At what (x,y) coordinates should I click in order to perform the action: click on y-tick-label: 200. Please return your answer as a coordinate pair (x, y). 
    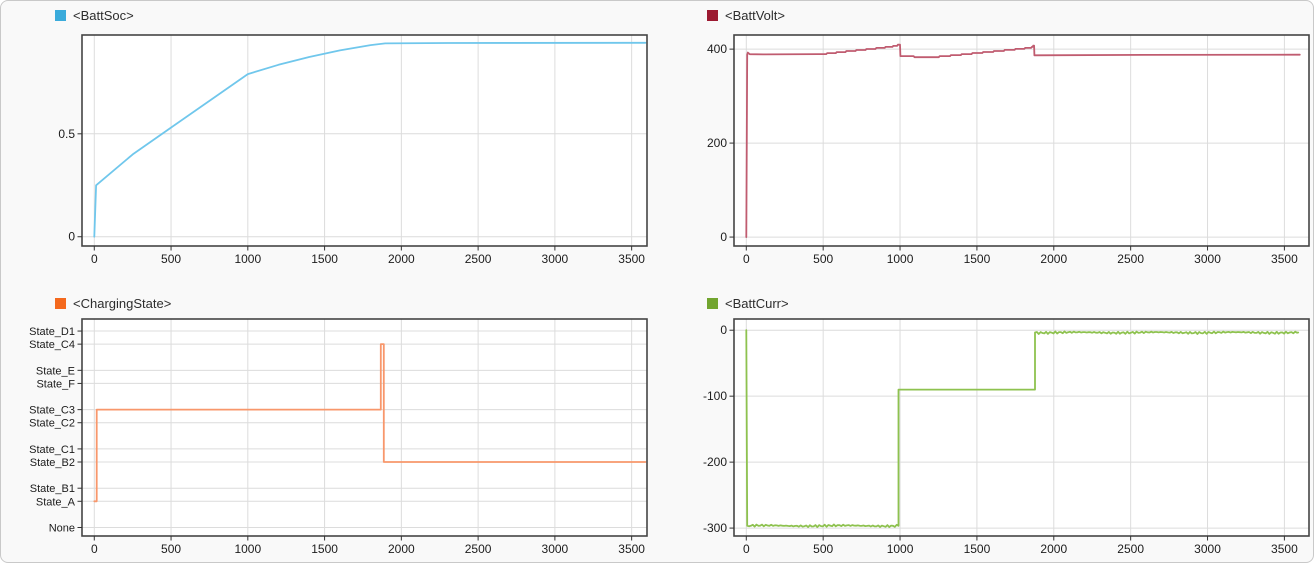
    Looking at the image, I should click on (717, 143).